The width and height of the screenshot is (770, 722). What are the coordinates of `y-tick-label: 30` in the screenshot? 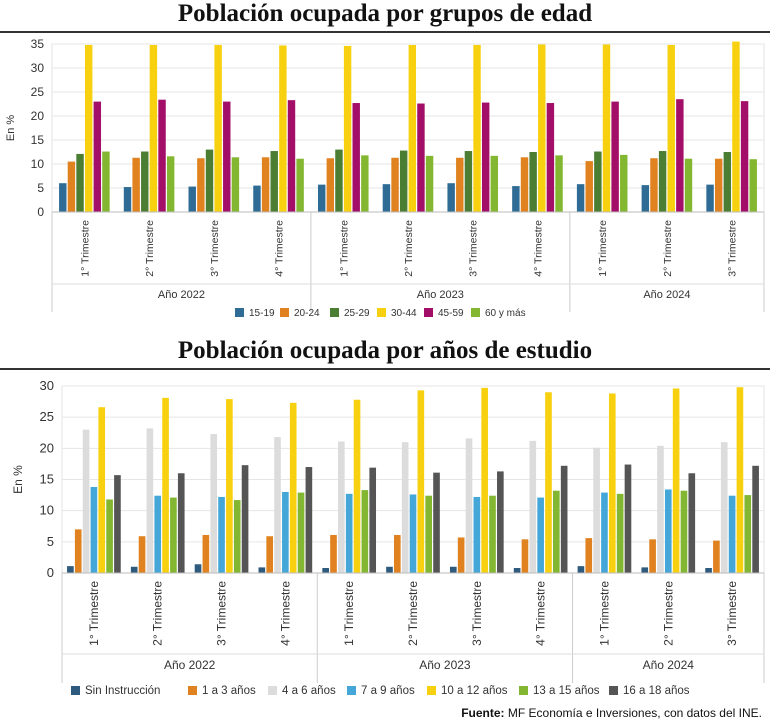 It's located at (47, 385).